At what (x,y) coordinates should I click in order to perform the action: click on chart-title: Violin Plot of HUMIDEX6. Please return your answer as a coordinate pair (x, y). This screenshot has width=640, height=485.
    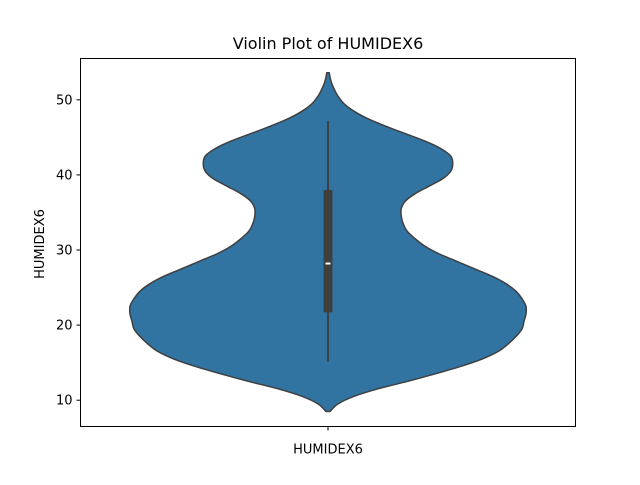
    Looking at the image, I should click on (328, 43).